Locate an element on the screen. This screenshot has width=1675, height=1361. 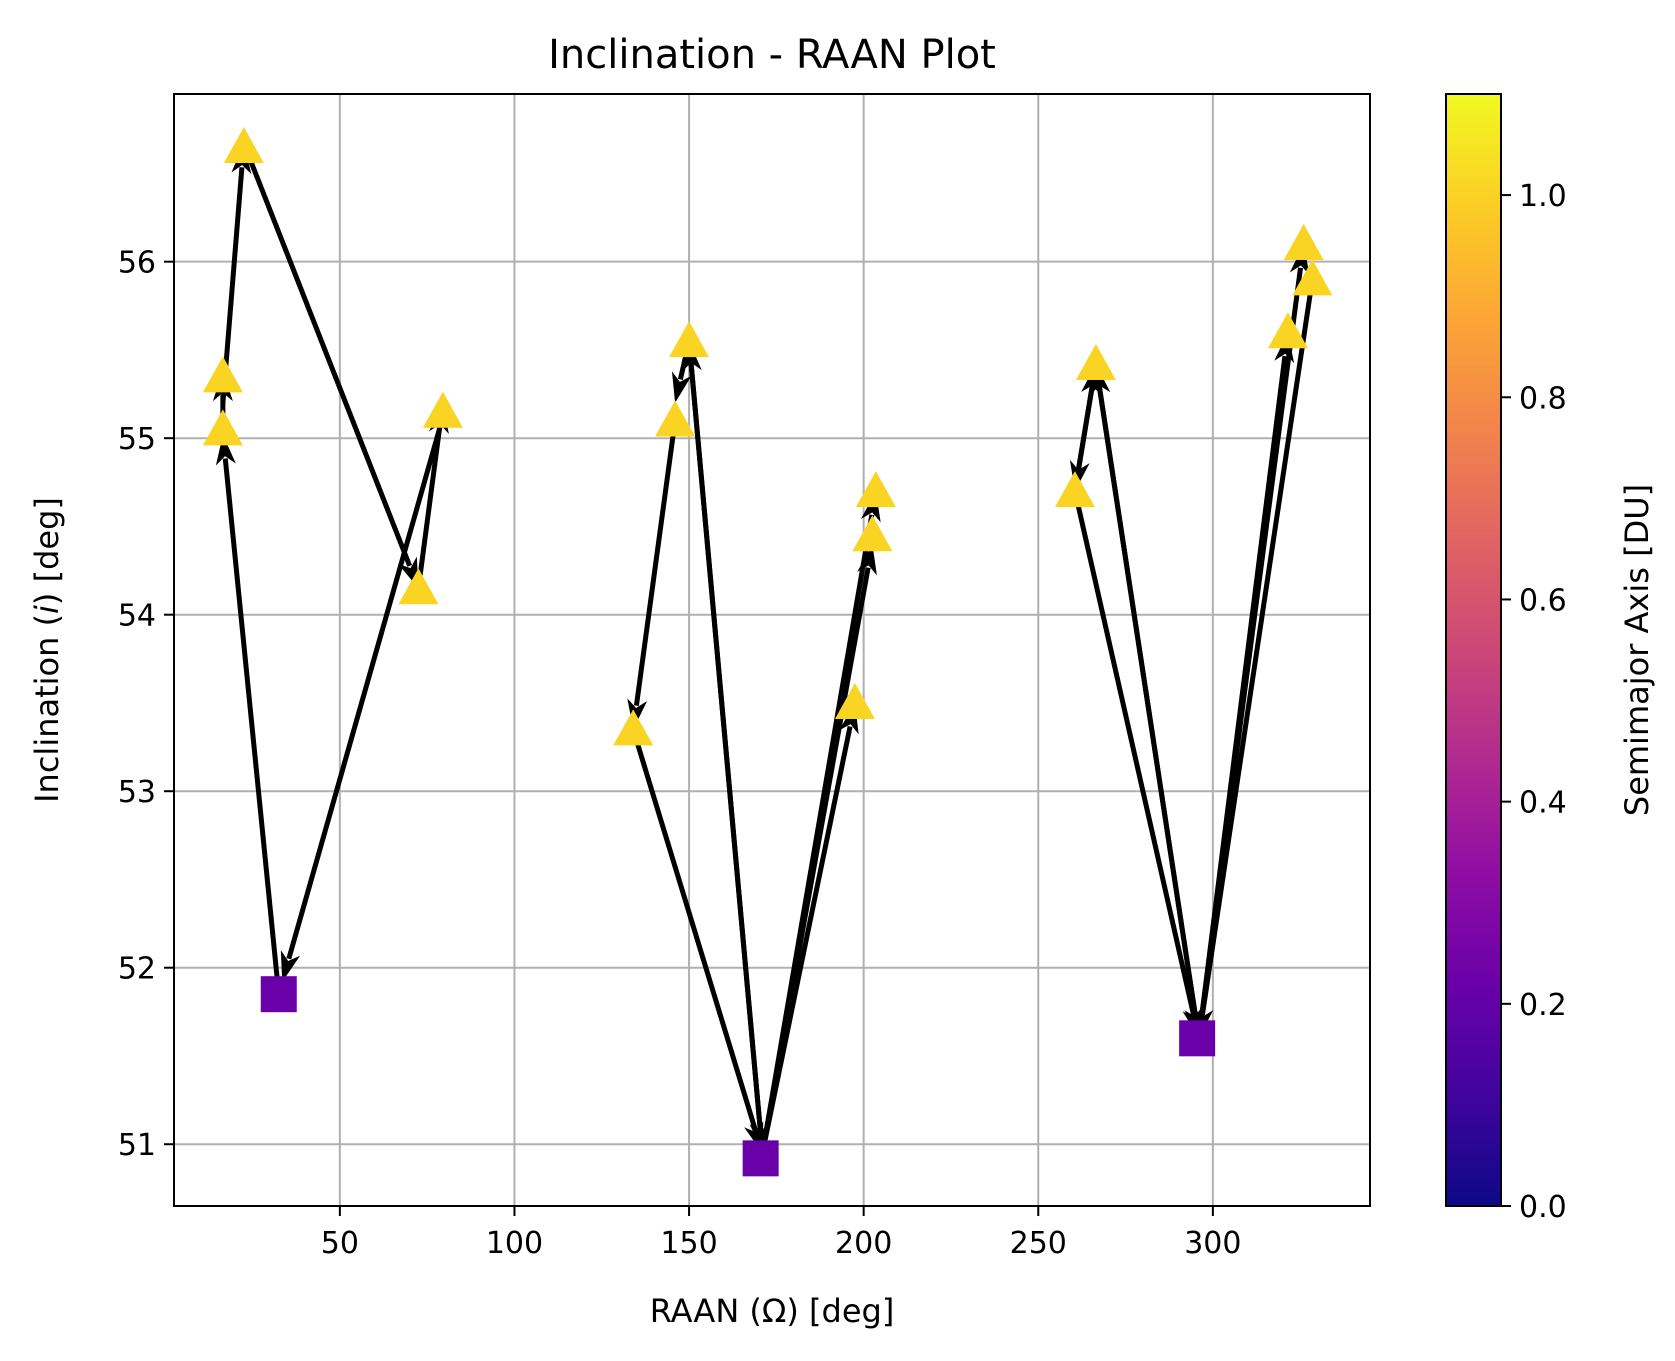
colorbar is located at coordinates (1473, 650).